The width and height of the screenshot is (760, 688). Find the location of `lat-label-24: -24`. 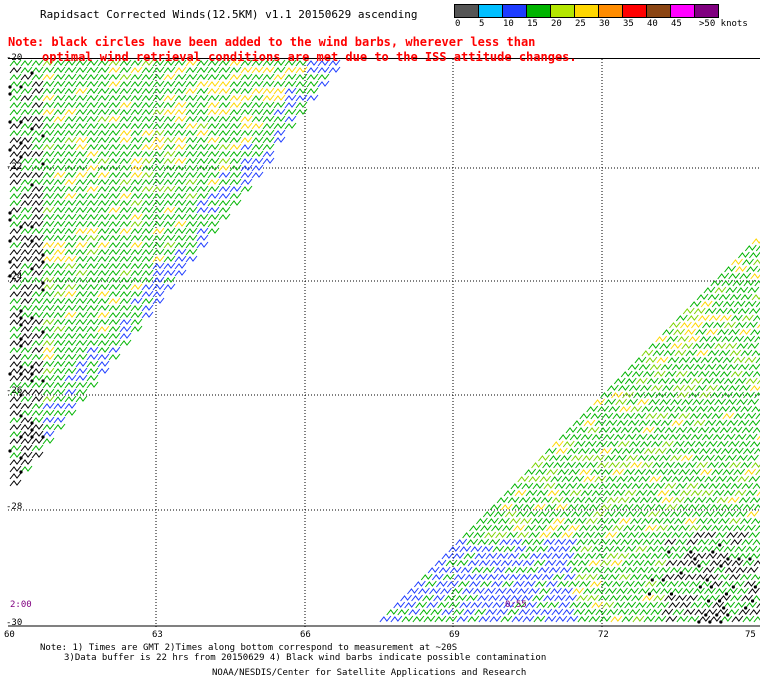

lat-label-24: -24 is located at coordinates (14, 277).